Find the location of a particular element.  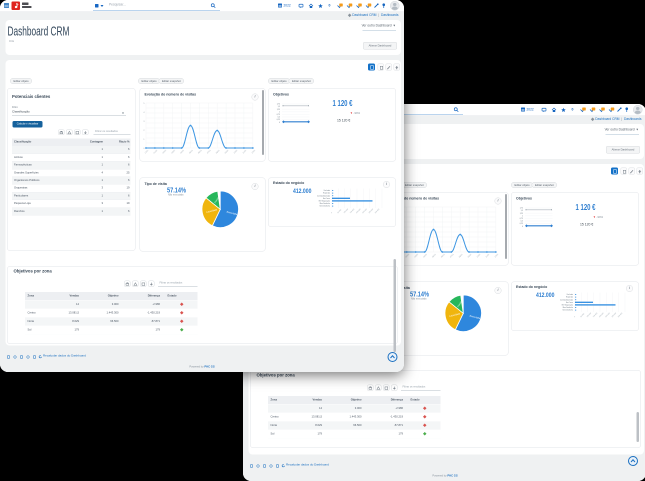

svg-text: 12/21 is located at coordinates (147, 152).